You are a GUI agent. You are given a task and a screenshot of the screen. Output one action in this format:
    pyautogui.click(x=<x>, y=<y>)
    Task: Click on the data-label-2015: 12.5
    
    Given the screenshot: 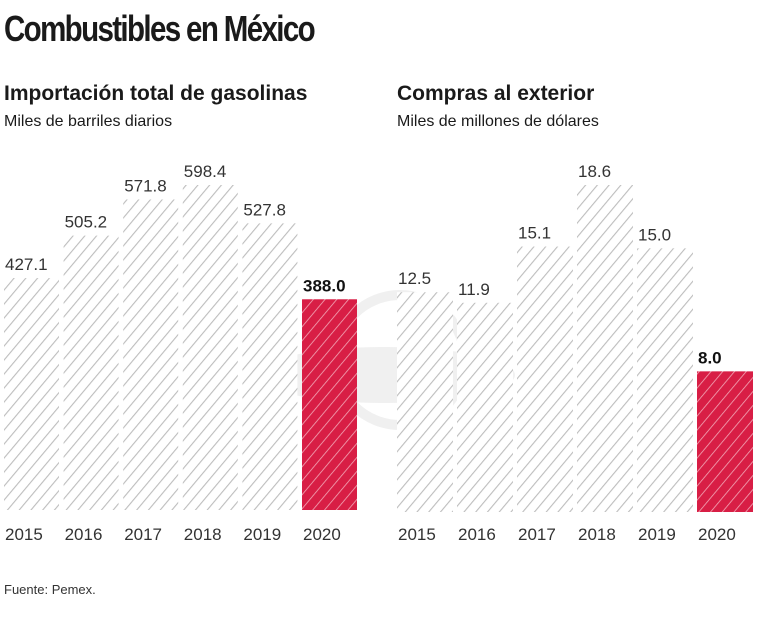 What is the action you would take?
    pyautogui.click(x=414, y=278)
    